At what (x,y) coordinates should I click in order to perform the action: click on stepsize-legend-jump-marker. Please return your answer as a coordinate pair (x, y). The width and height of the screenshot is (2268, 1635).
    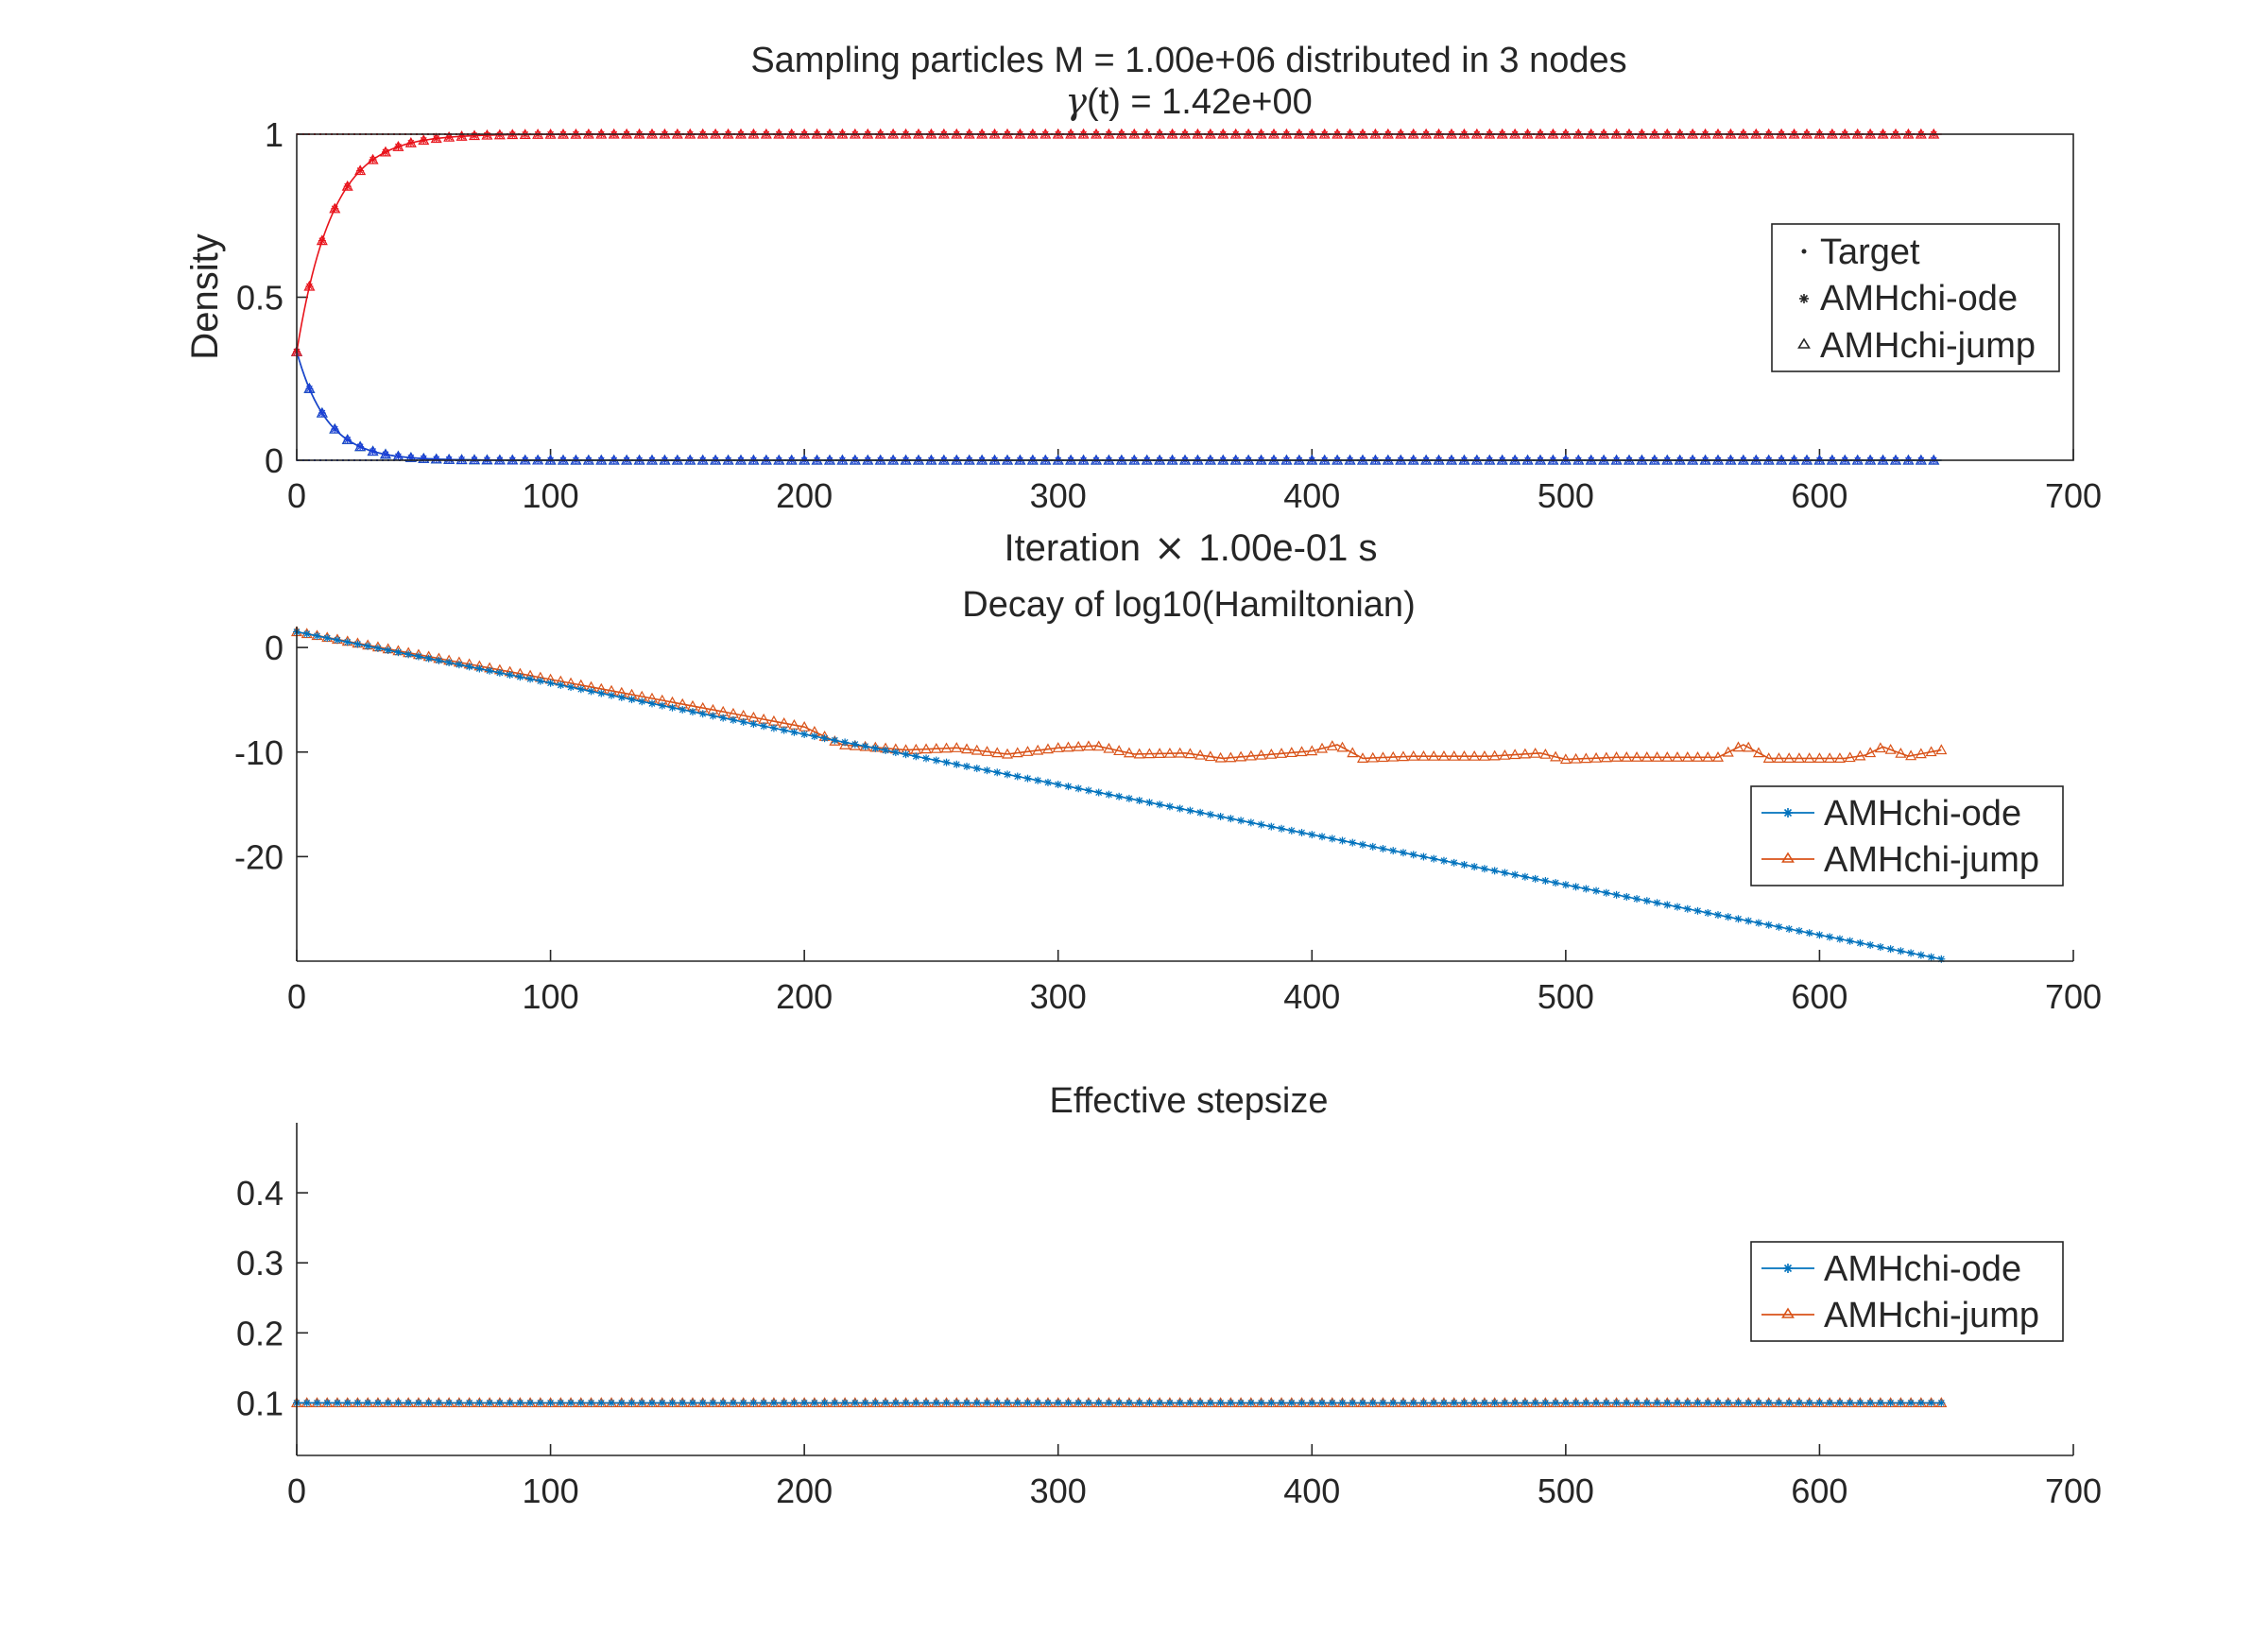
    Looking at the image, I should click on (1788, 1313).